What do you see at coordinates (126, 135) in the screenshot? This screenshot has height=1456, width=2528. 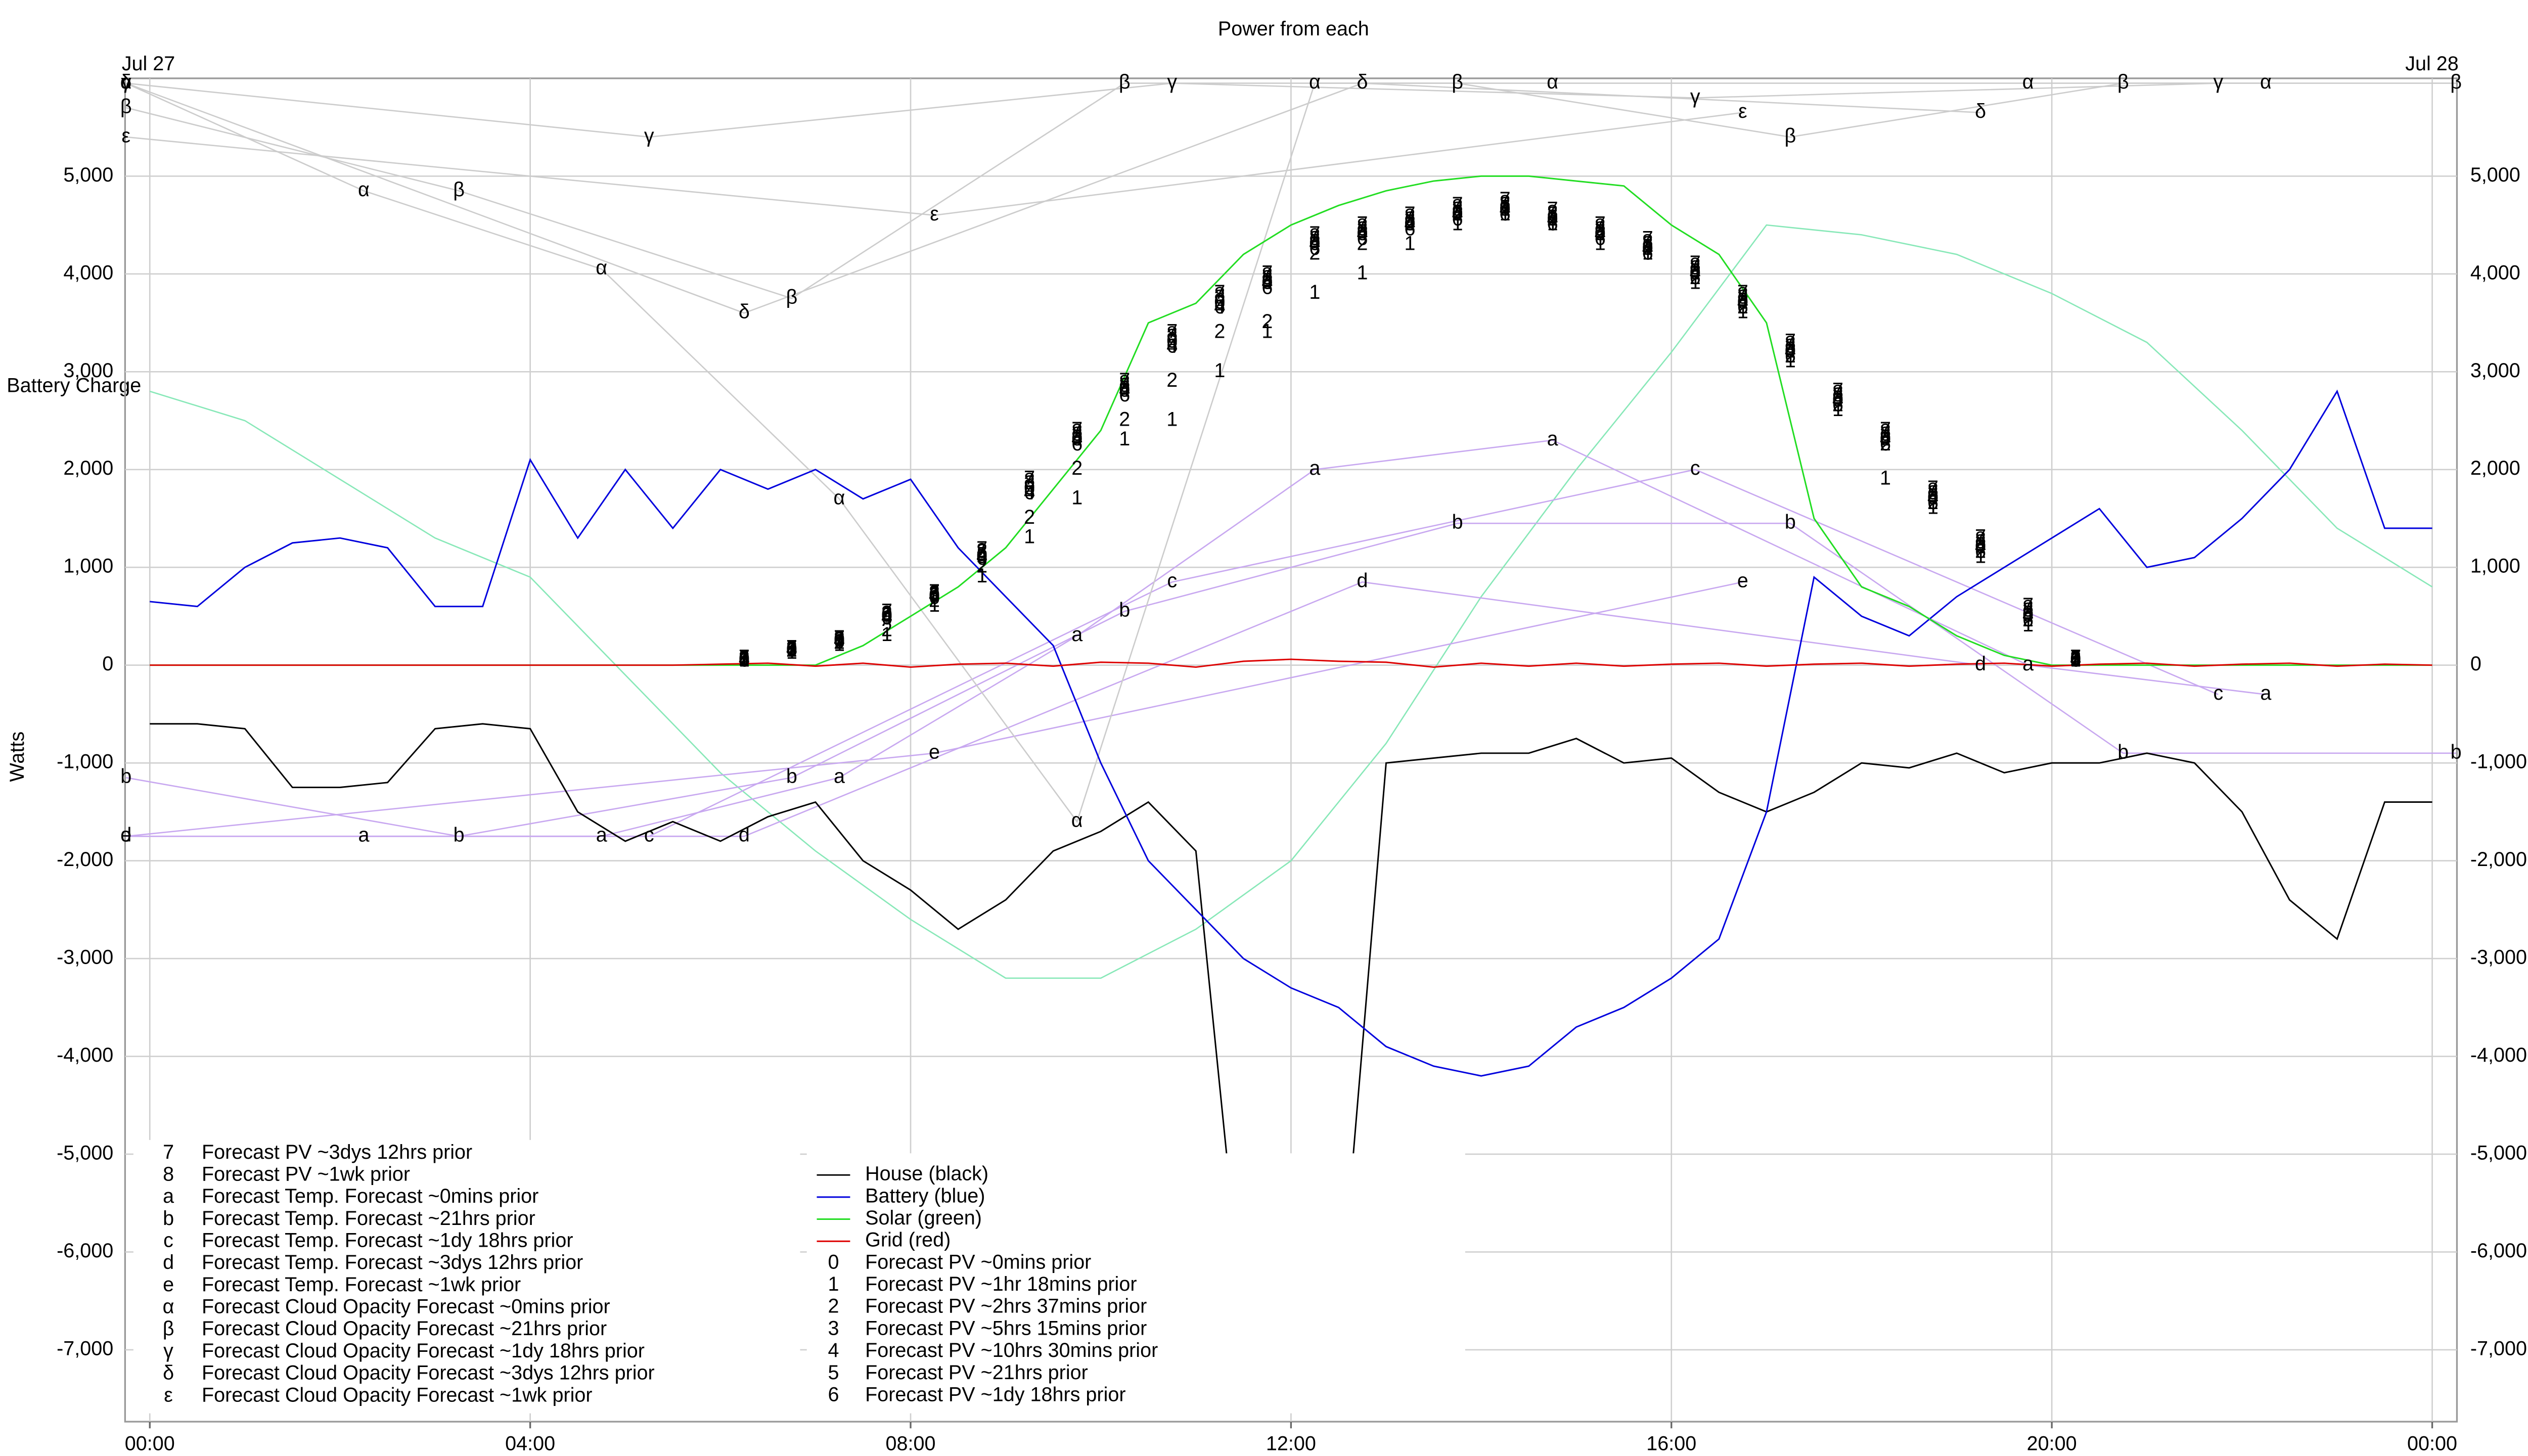 I see `forecast-point: ε` at bounding box center [126, 135].